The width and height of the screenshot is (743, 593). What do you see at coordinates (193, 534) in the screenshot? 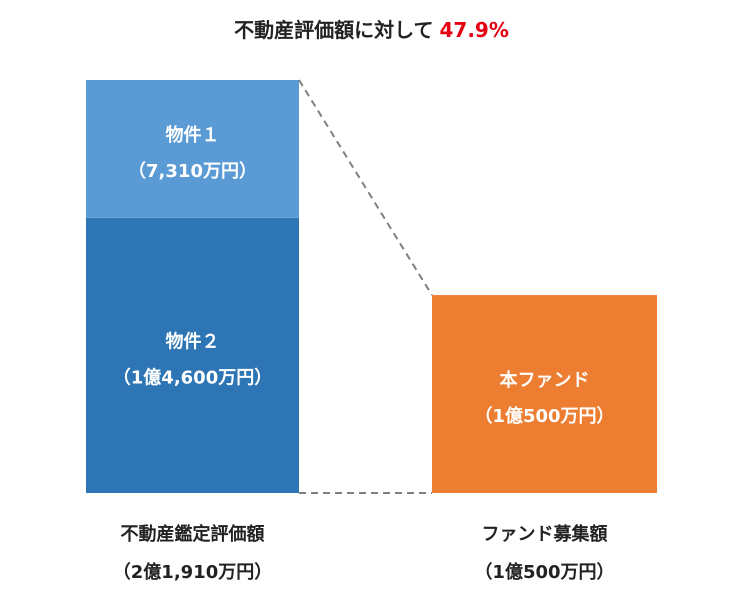
I see `category-label: 不動産鑑定評価額` at bounding box center [193, 534].